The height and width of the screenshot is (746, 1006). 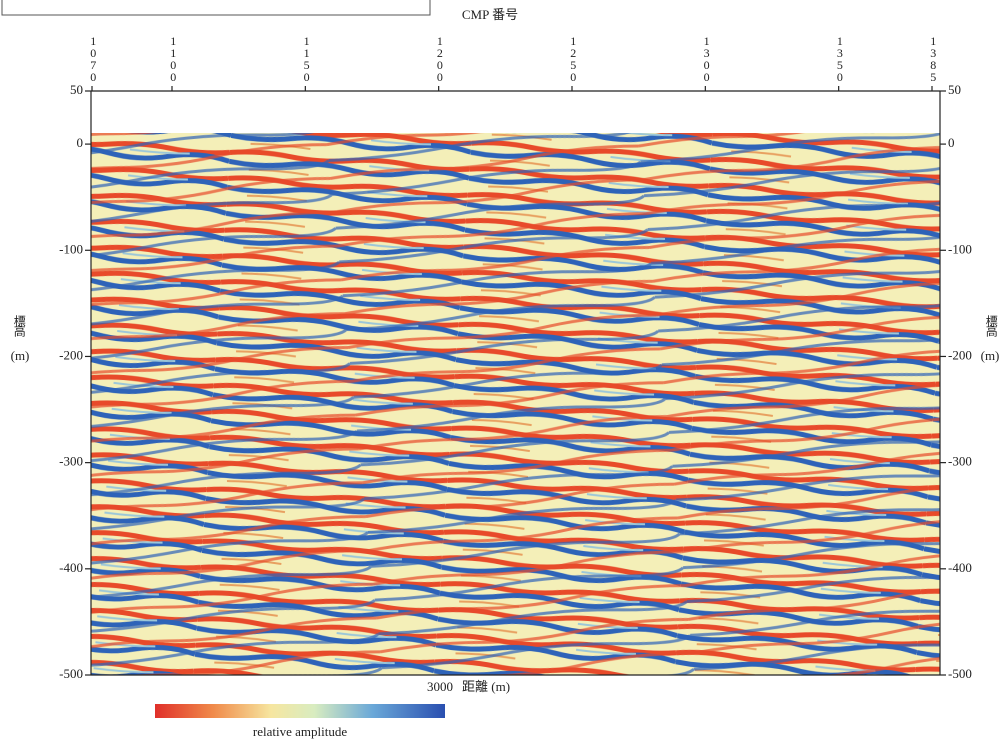 I want to click on y-label: 標高, so click(x=19, y=326).